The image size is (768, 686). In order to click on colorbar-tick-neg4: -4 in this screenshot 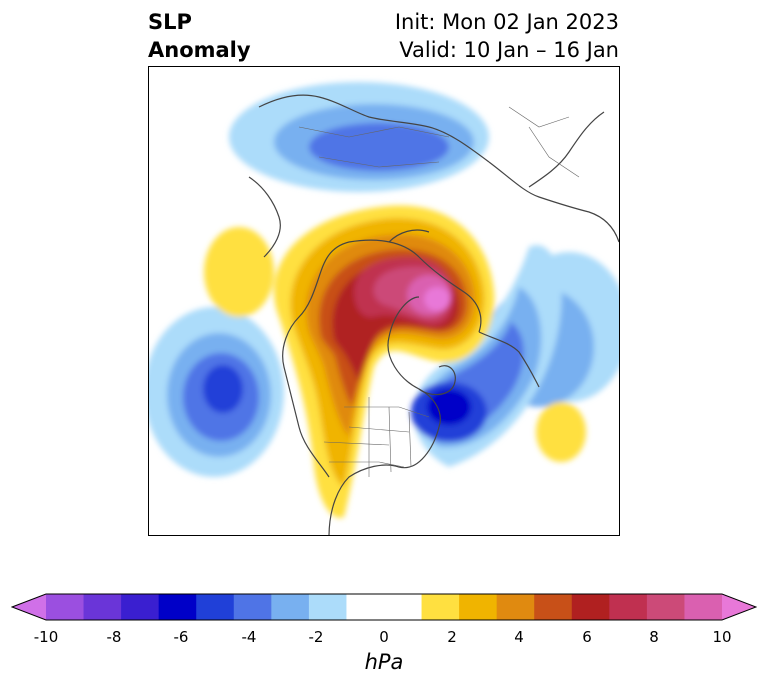, I will do `click(249, 637)`.